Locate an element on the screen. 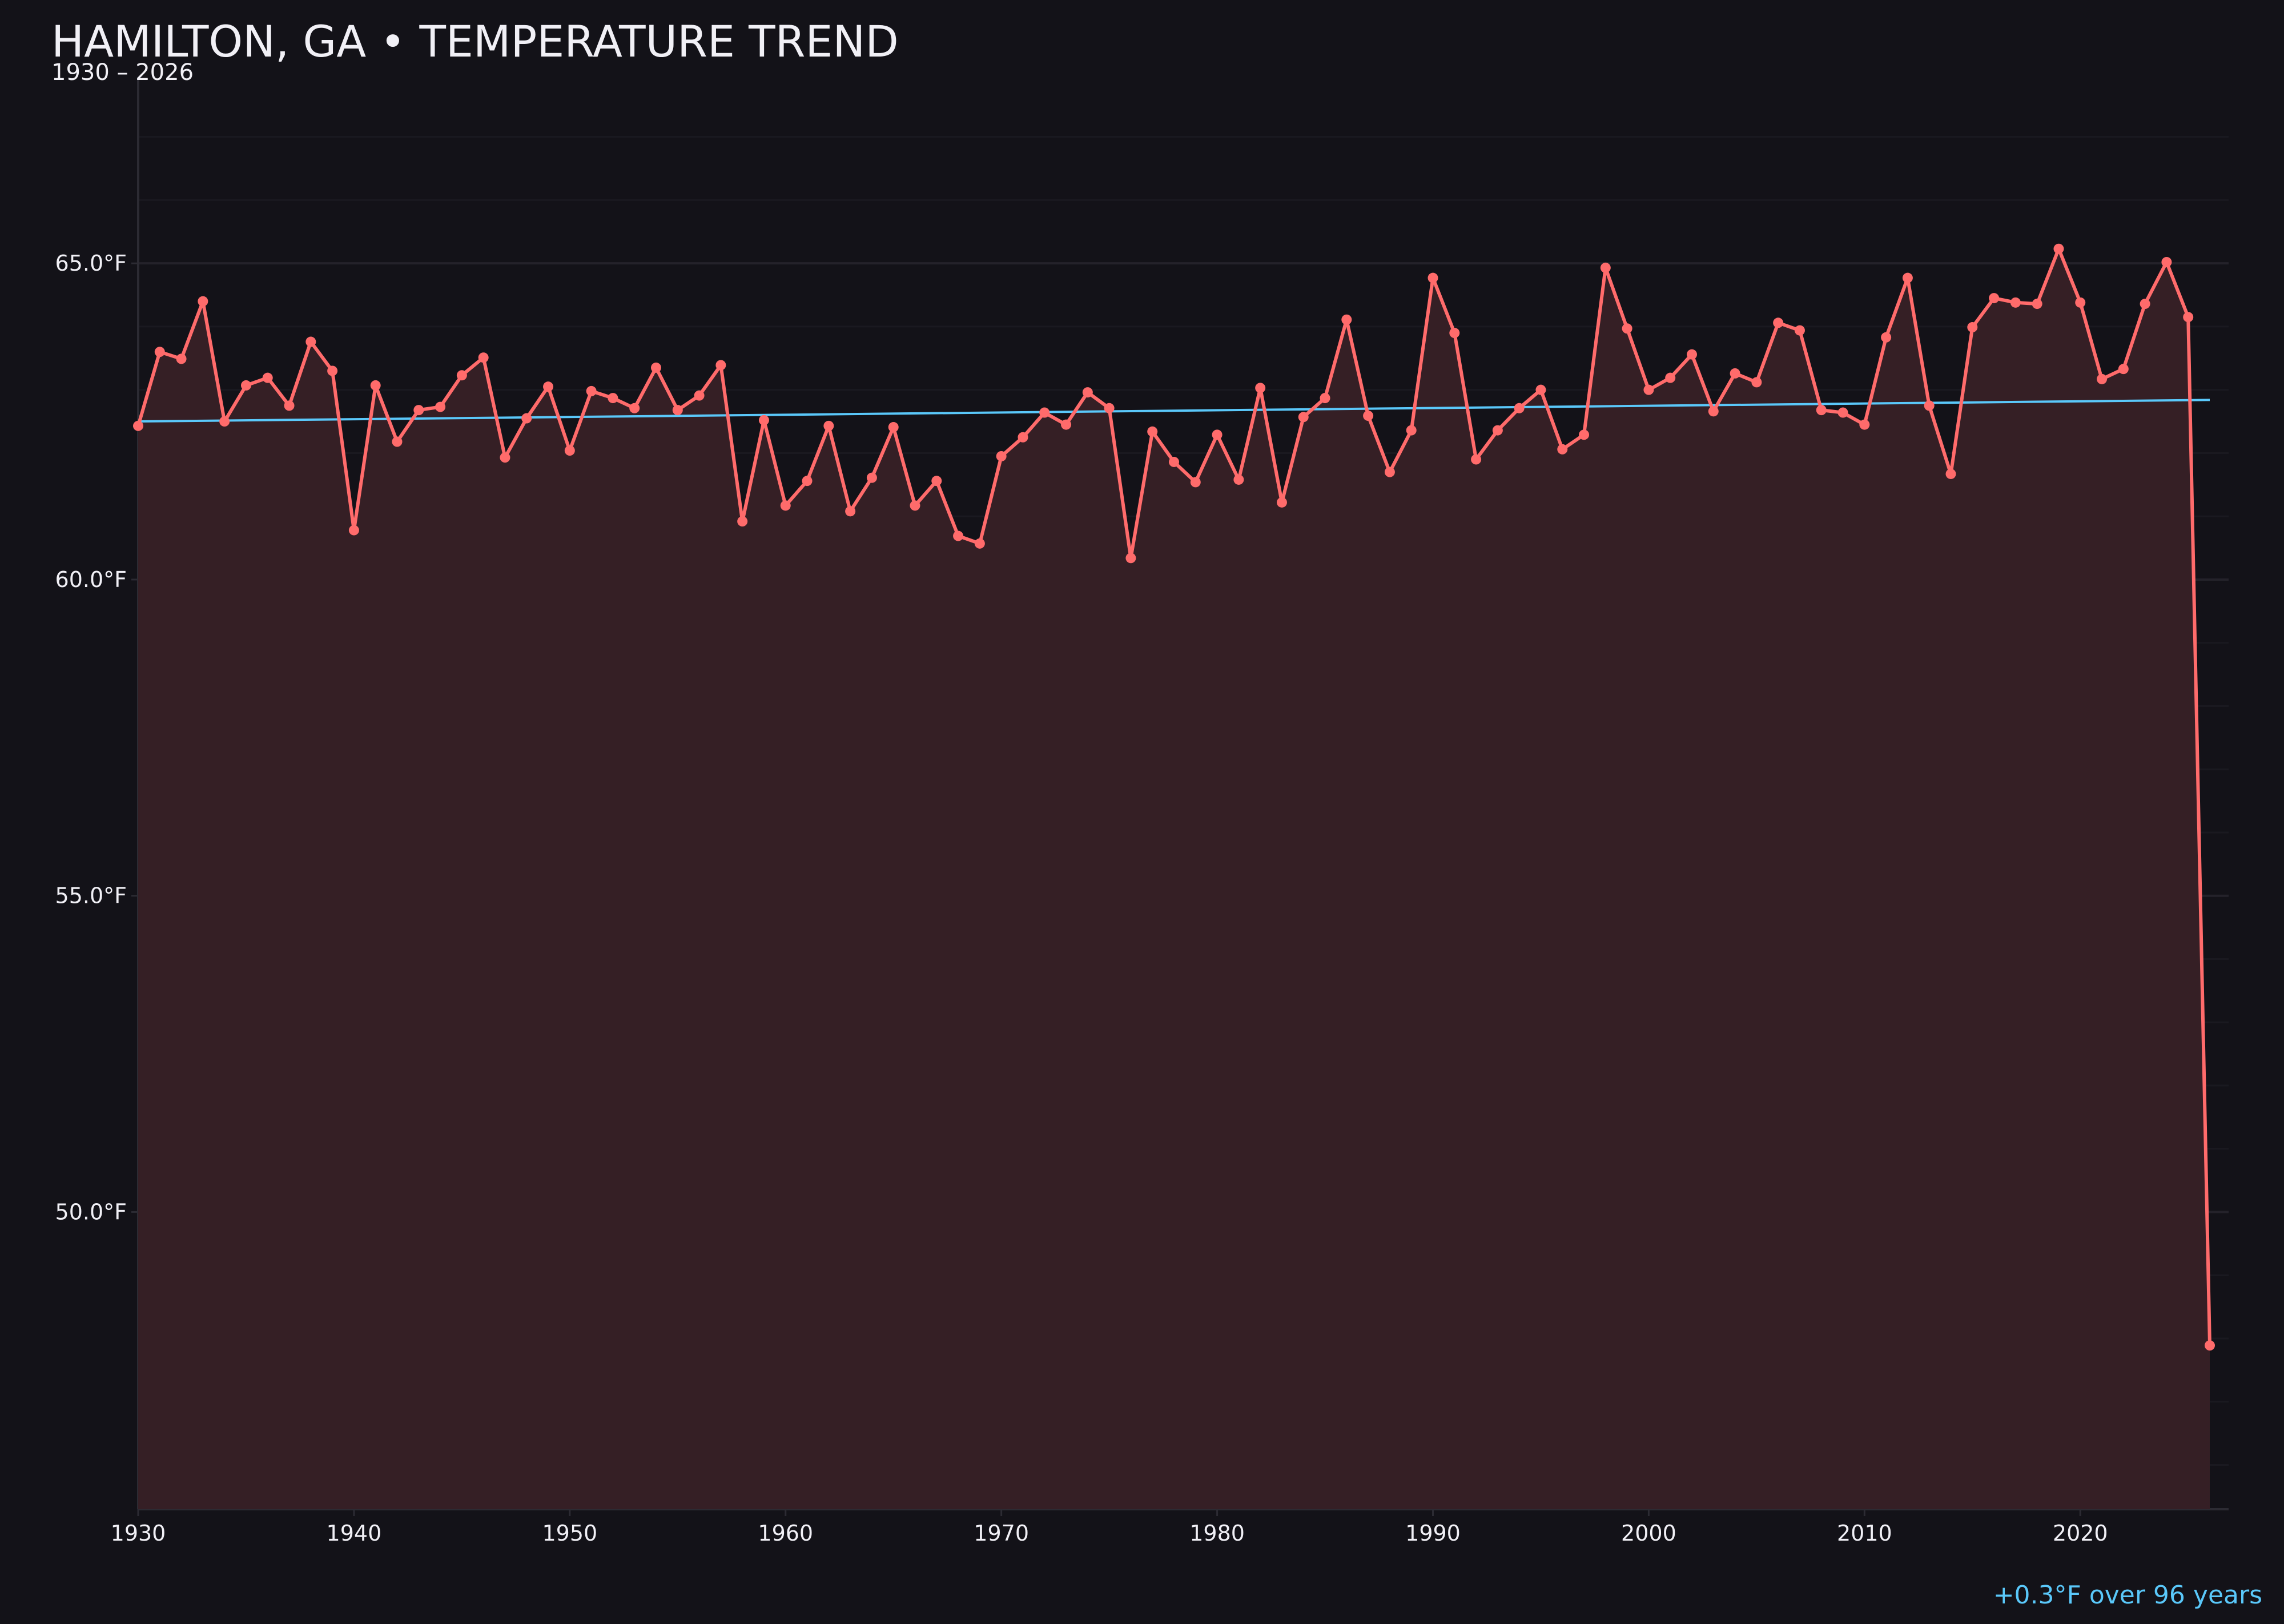  x-tick-label: 1940 is located at coordinates (354, 1533).